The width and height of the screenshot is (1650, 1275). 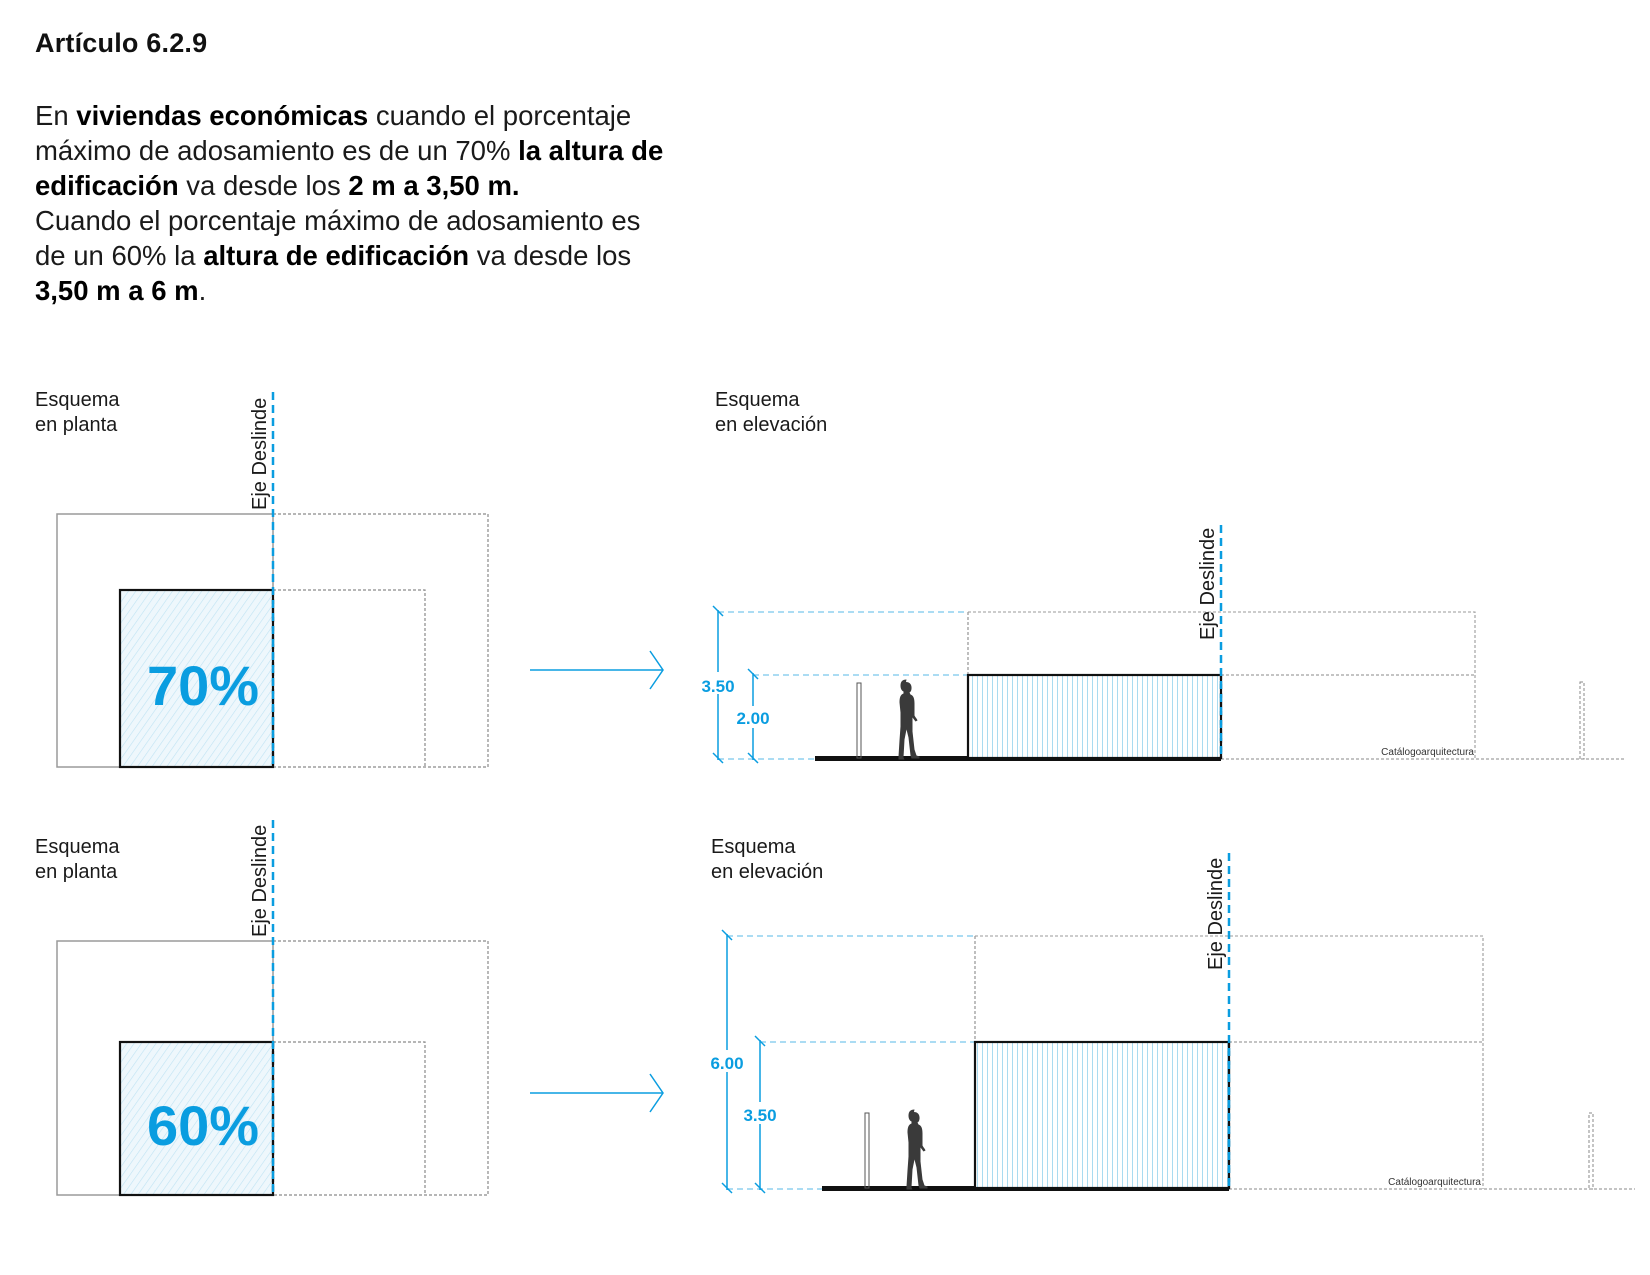 What do you see at coordinates (202, 290) in the screenshot?
I see `text-run: .` at bounding box center [202, 290].